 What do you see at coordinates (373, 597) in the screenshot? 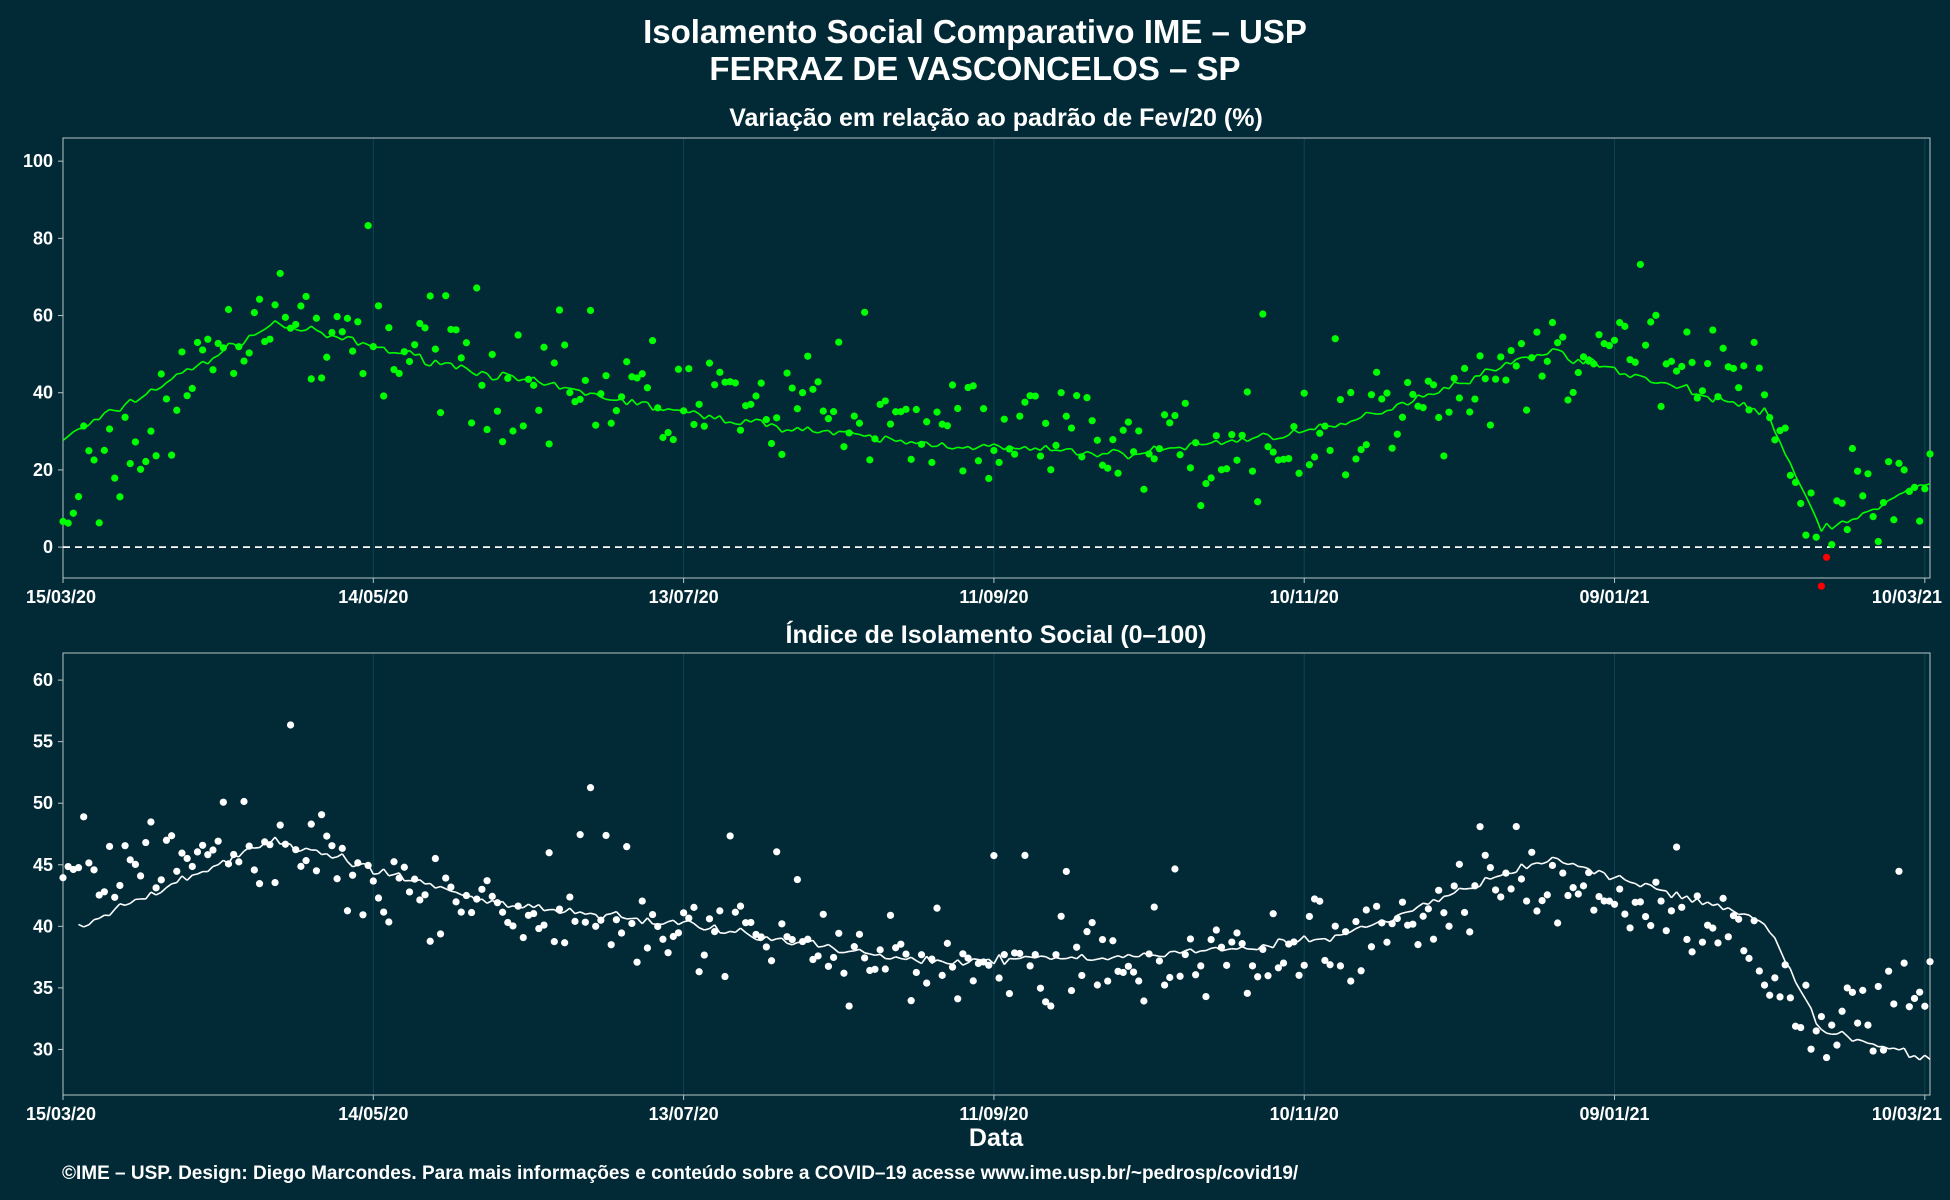
I see `variation-xtick-label-1: 14/05/20` at bounding box center [373, 597].